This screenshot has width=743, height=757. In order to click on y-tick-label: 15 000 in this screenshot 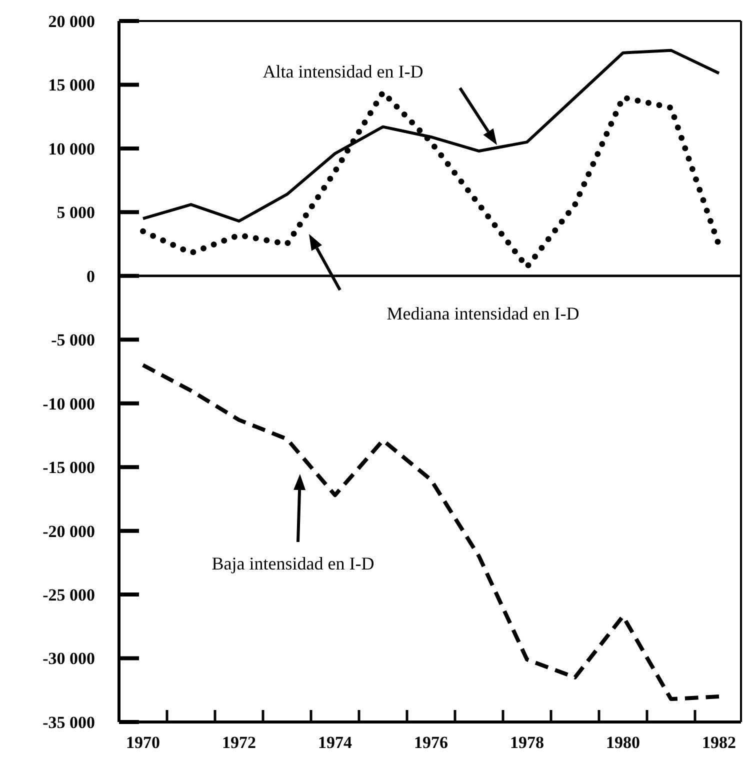, I will do `click(71, 85)`.